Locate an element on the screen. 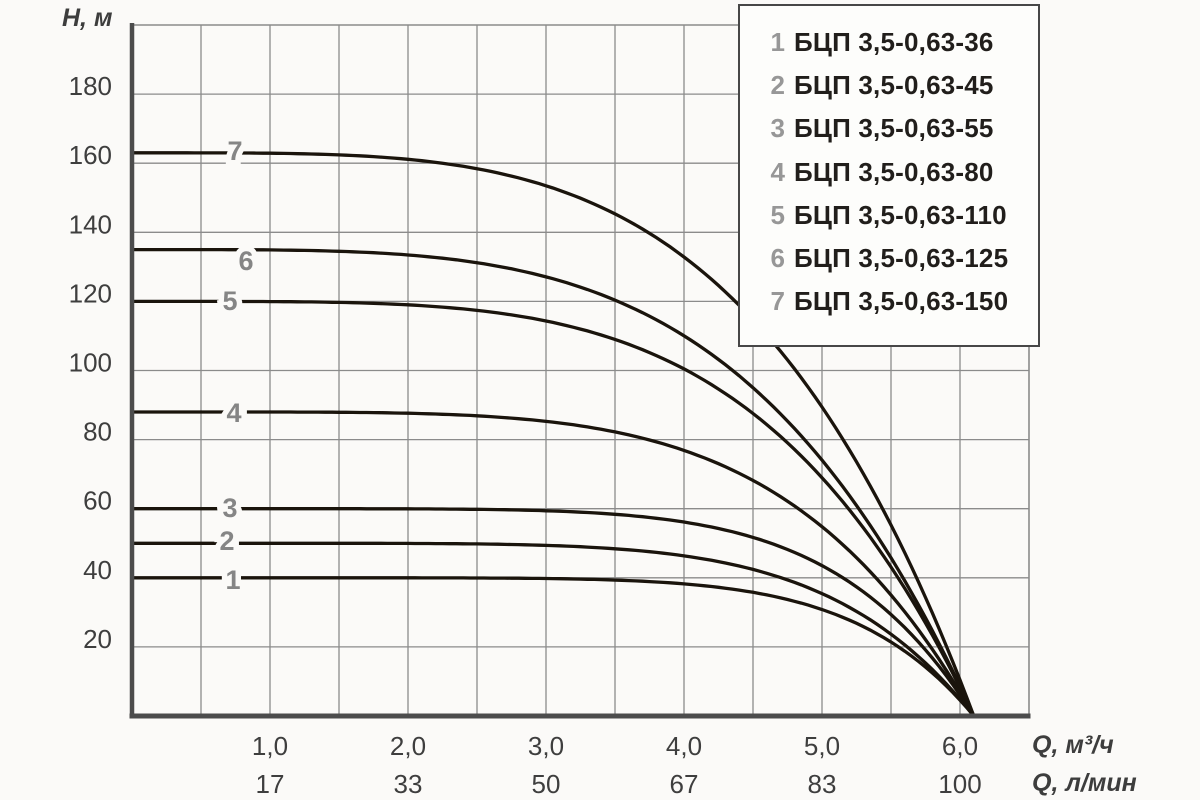 The width and height of the screenshot is (1200, 800). curve-label-4: 4 is located at coordinates (233, 413).